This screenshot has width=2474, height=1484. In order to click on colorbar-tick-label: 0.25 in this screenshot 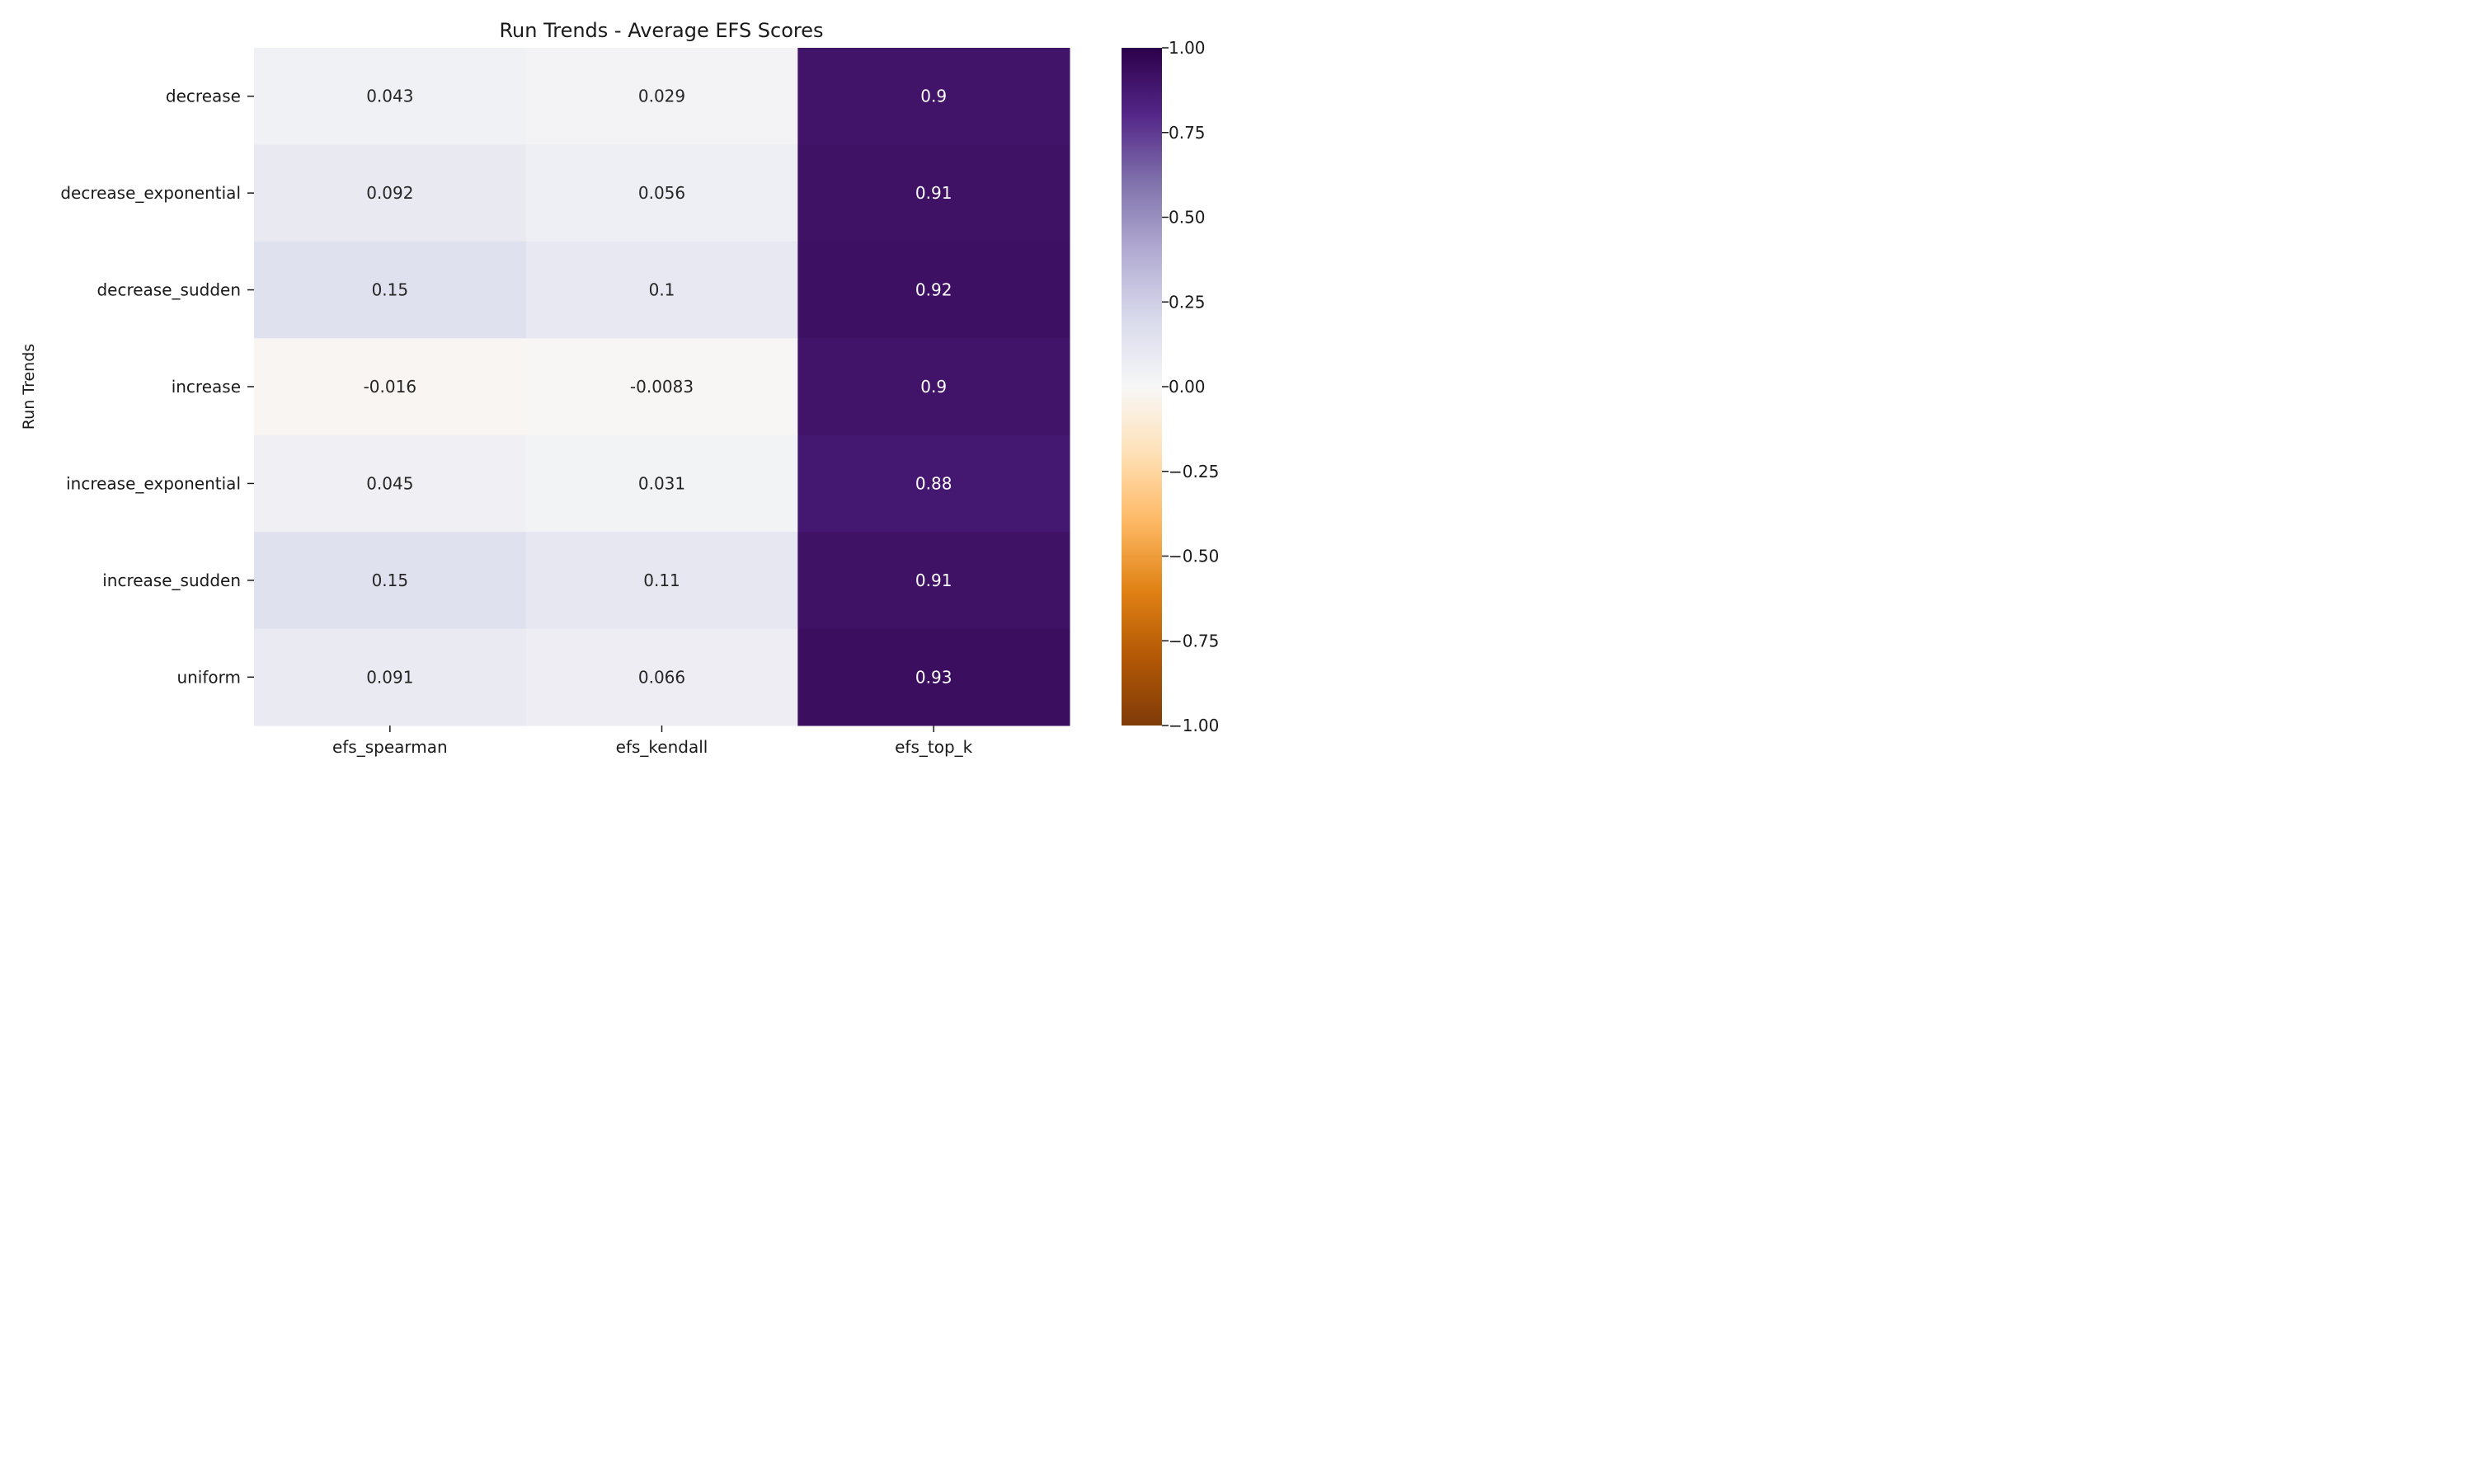, I will do `click(1187, 302)`.